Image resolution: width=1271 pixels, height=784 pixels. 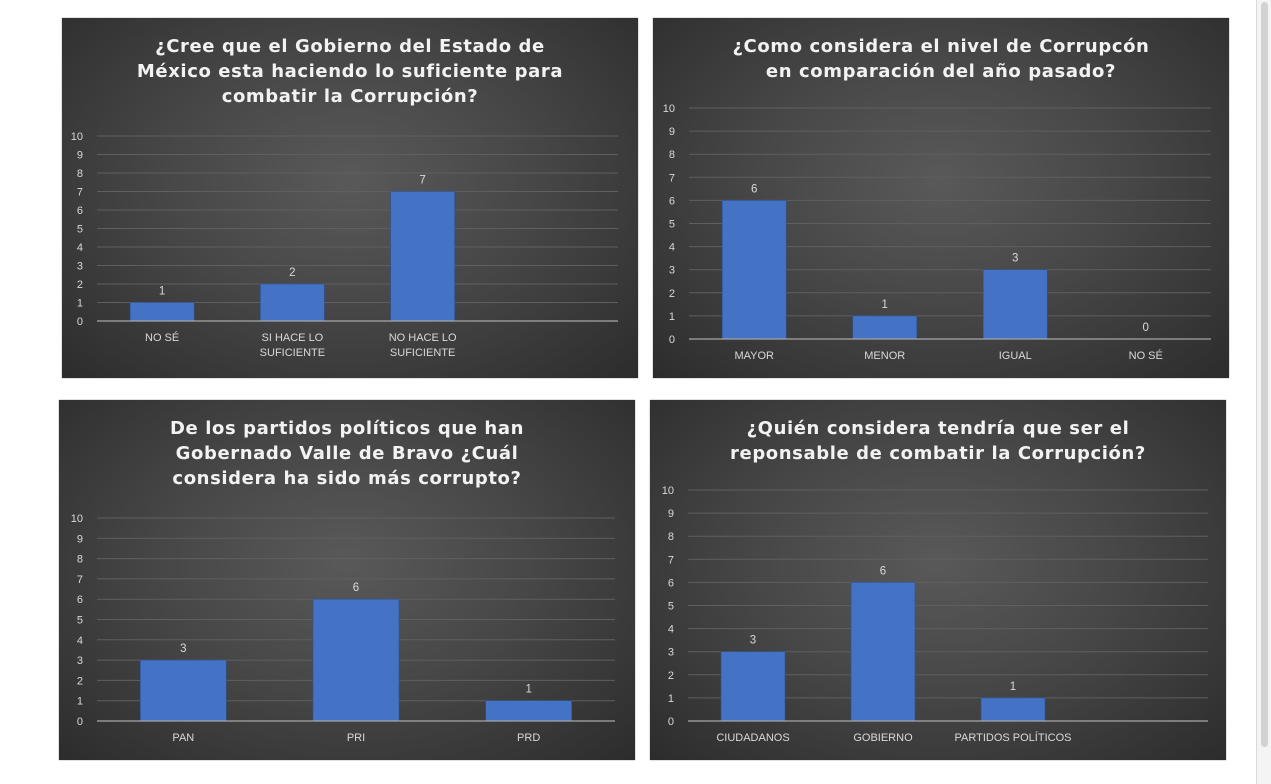 I want to click on chart-title-line: considera ha sido más corrupto?, so click(x=347, y=478).